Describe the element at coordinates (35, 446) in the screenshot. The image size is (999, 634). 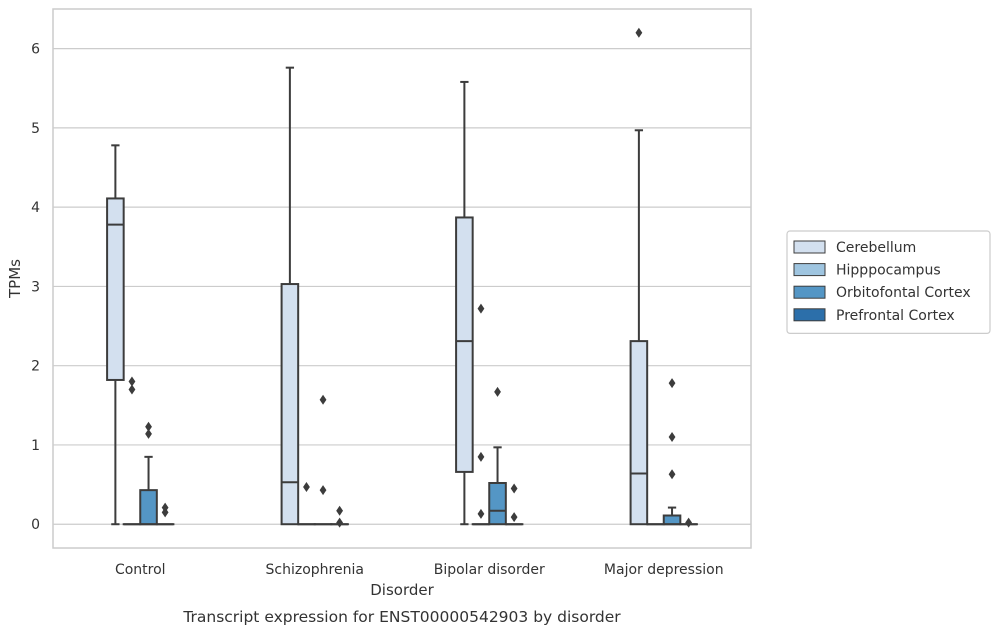
I see `y-tick-label: 1` at that location.